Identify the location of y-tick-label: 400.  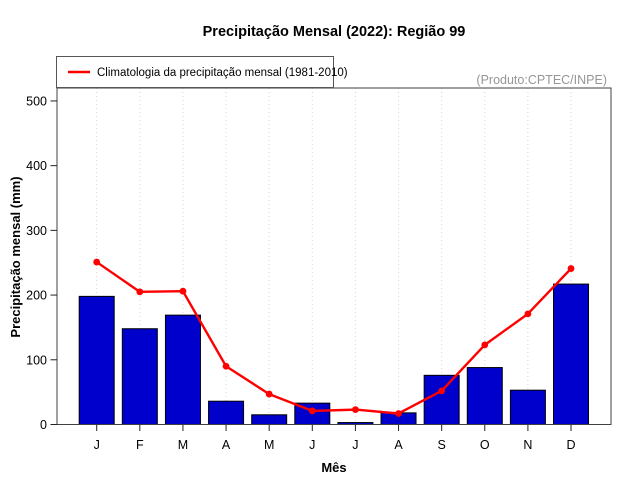
(36, 166).